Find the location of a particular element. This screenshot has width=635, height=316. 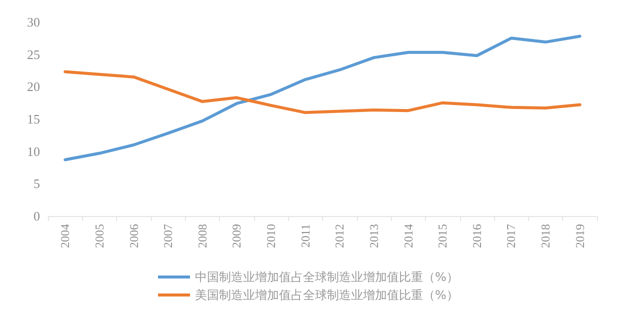

x-tick-label: 2019 is located at coordinates (579, 236).